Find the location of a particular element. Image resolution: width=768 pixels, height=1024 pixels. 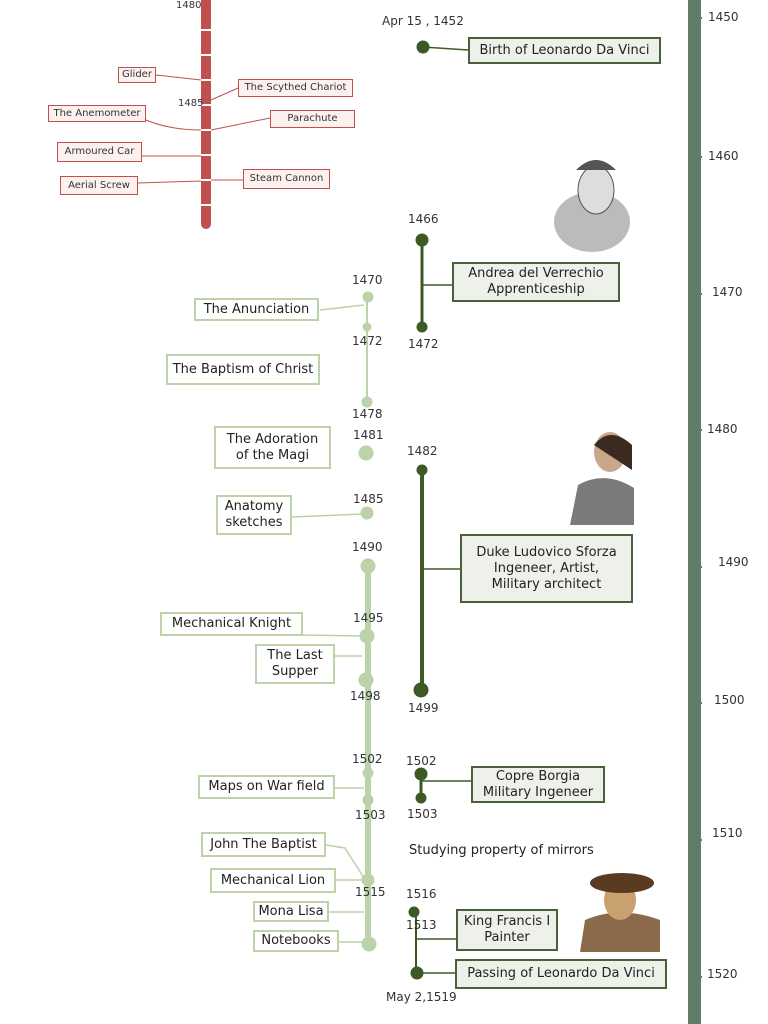

date-label: 1499 is located at coordinates (423, 708).